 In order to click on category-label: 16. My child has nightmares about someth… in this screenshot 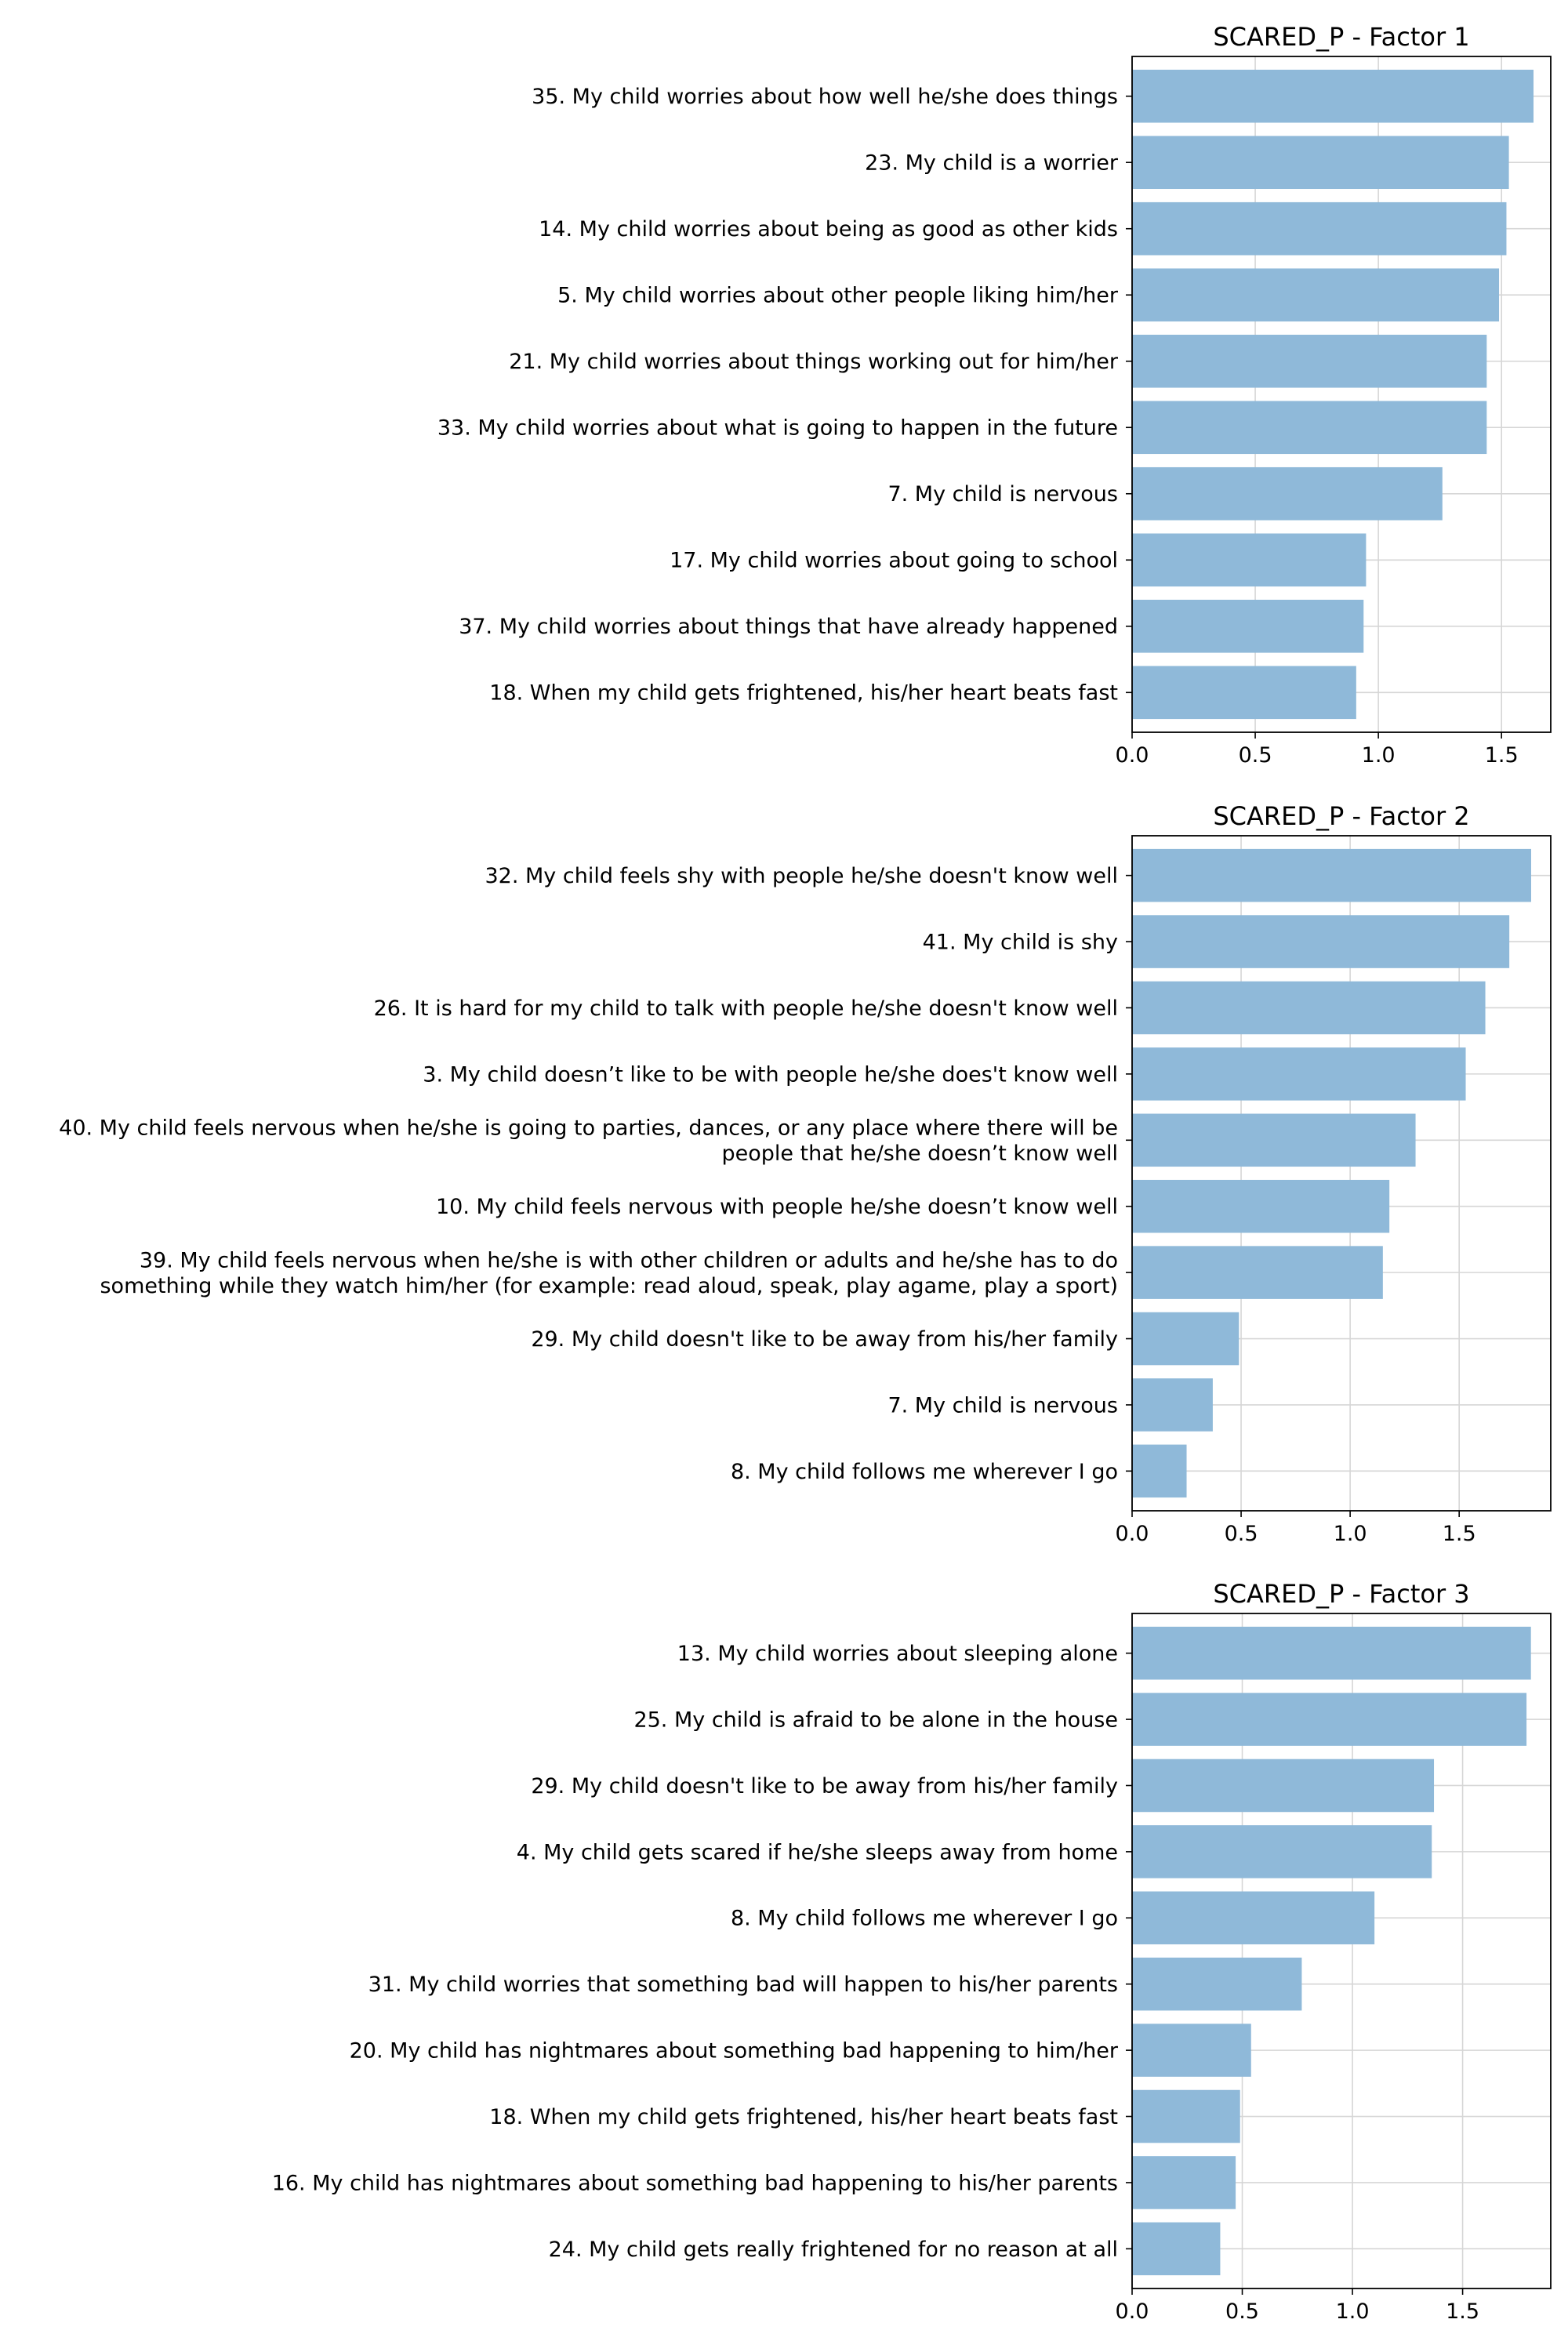, I will do `click(695, 2183)`.